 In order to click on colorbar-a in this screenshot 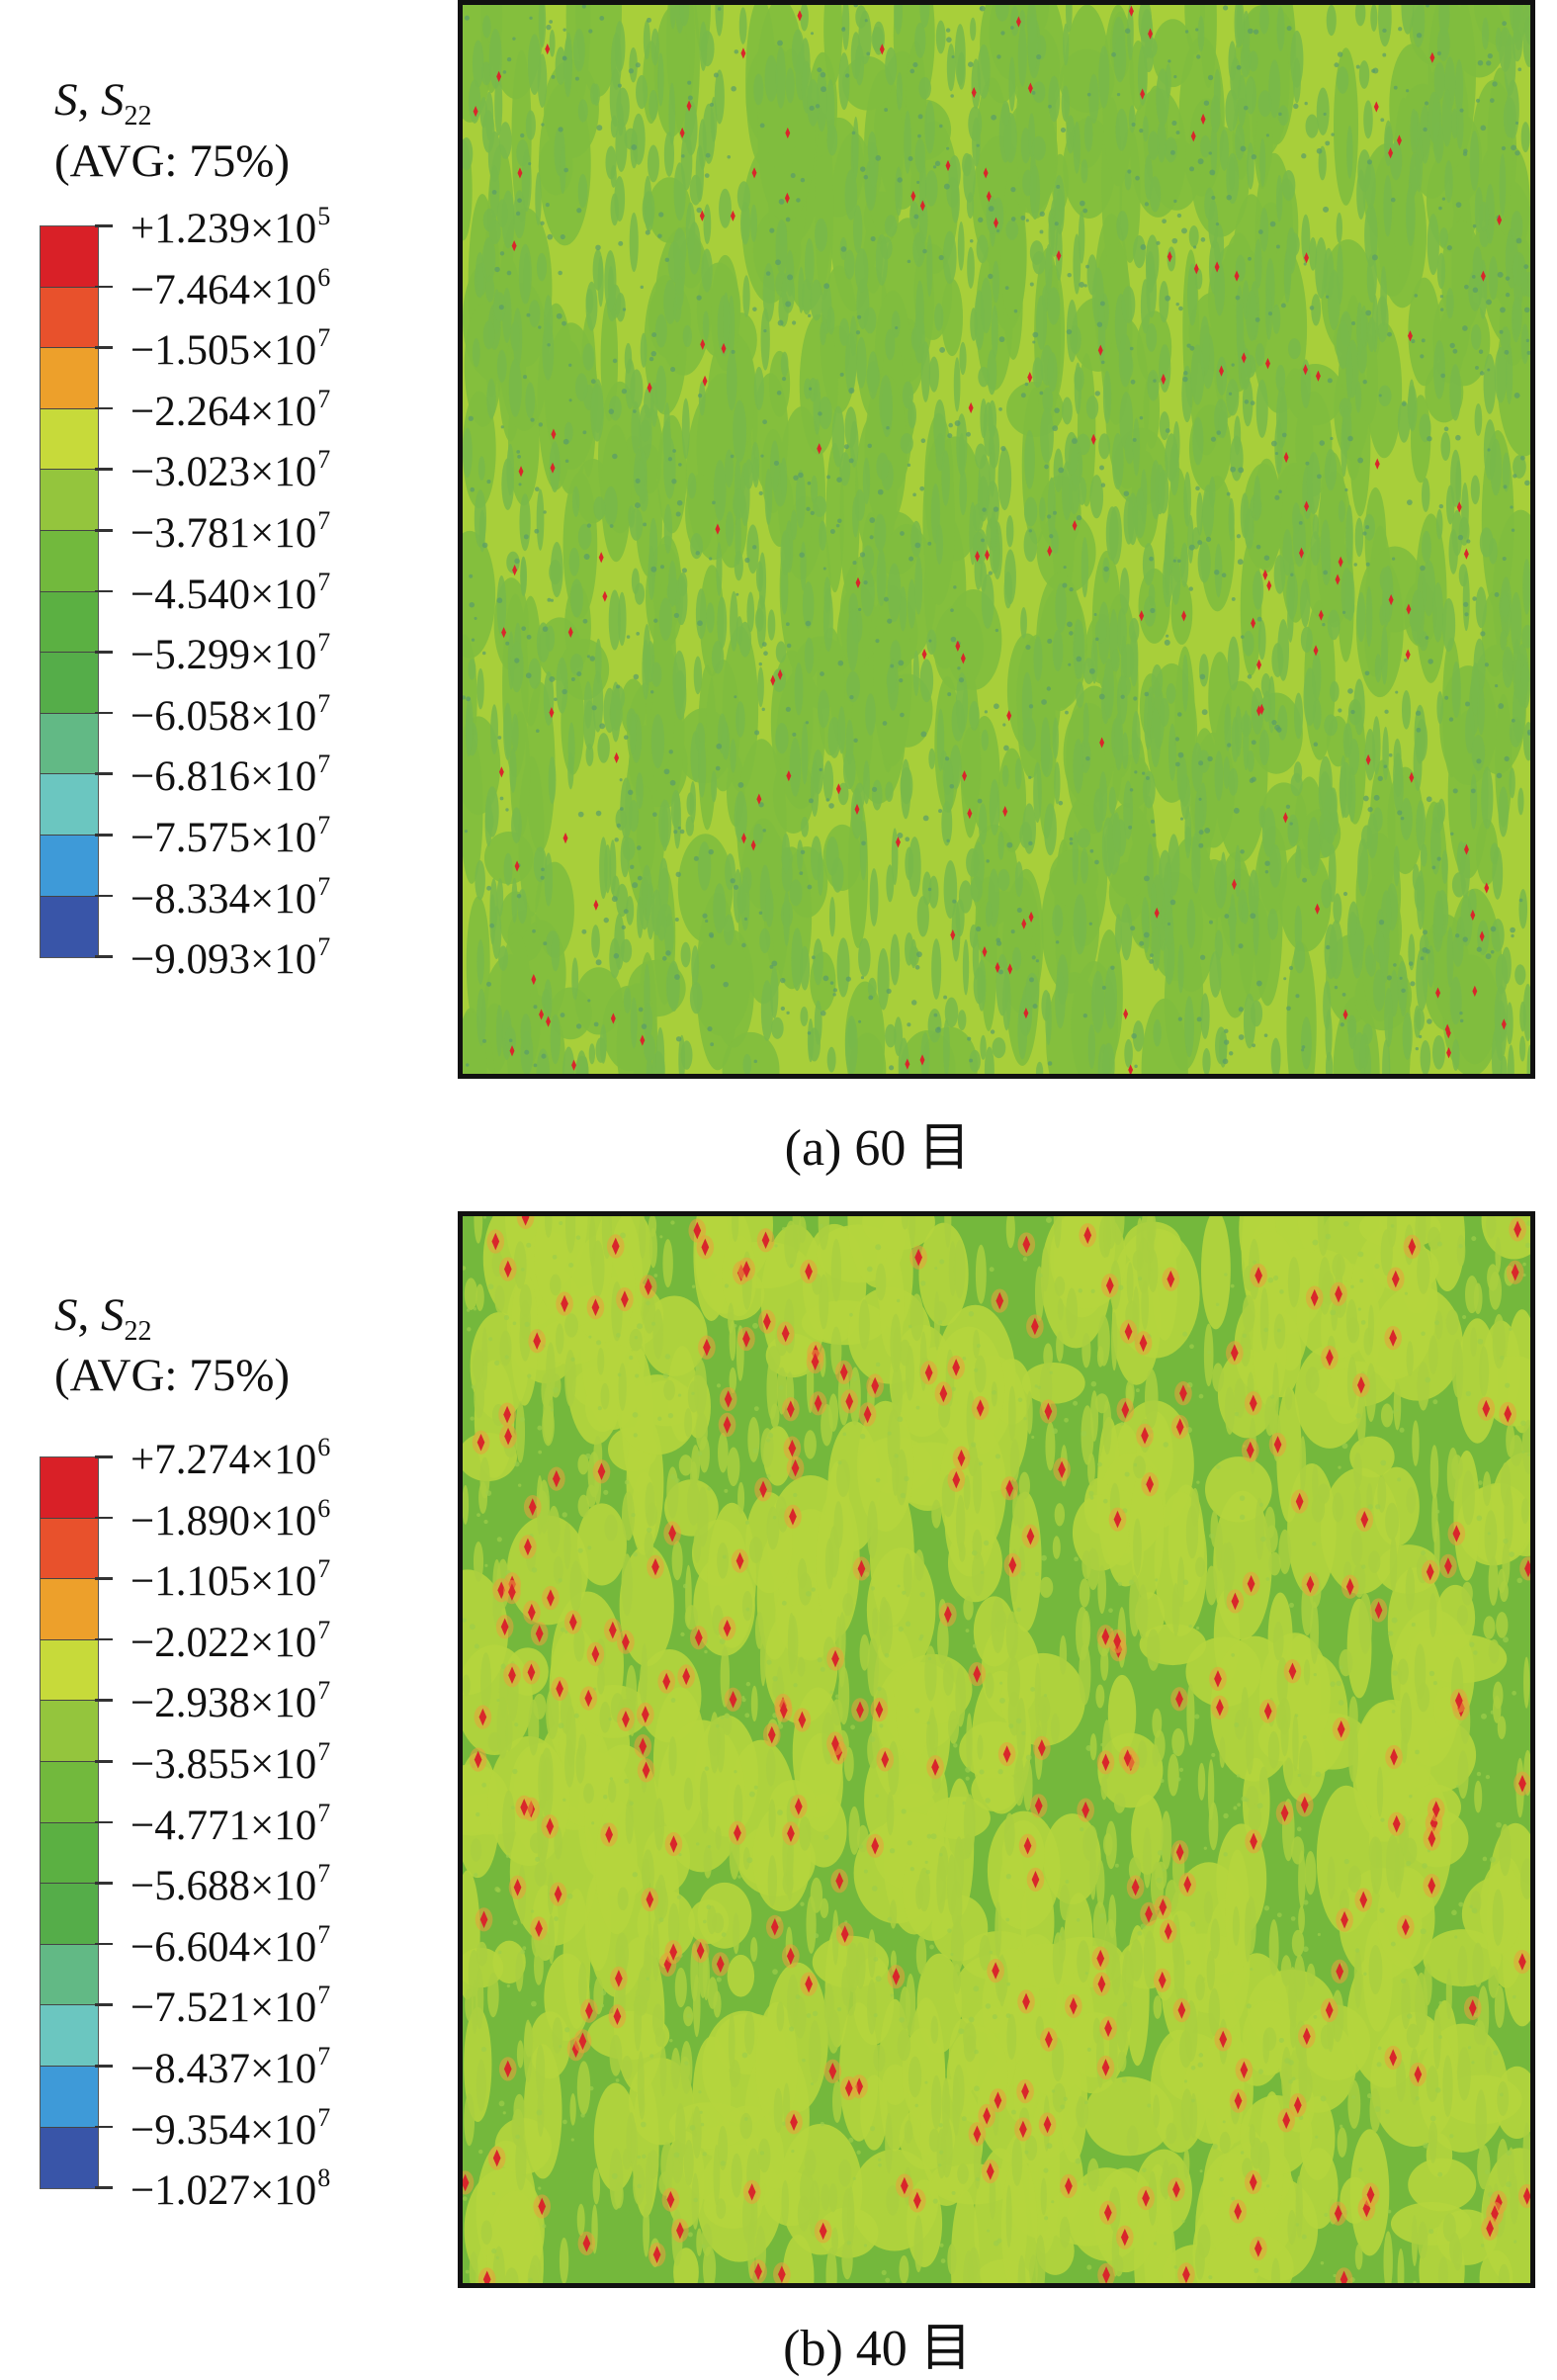, I will do `click(70, 591)`.